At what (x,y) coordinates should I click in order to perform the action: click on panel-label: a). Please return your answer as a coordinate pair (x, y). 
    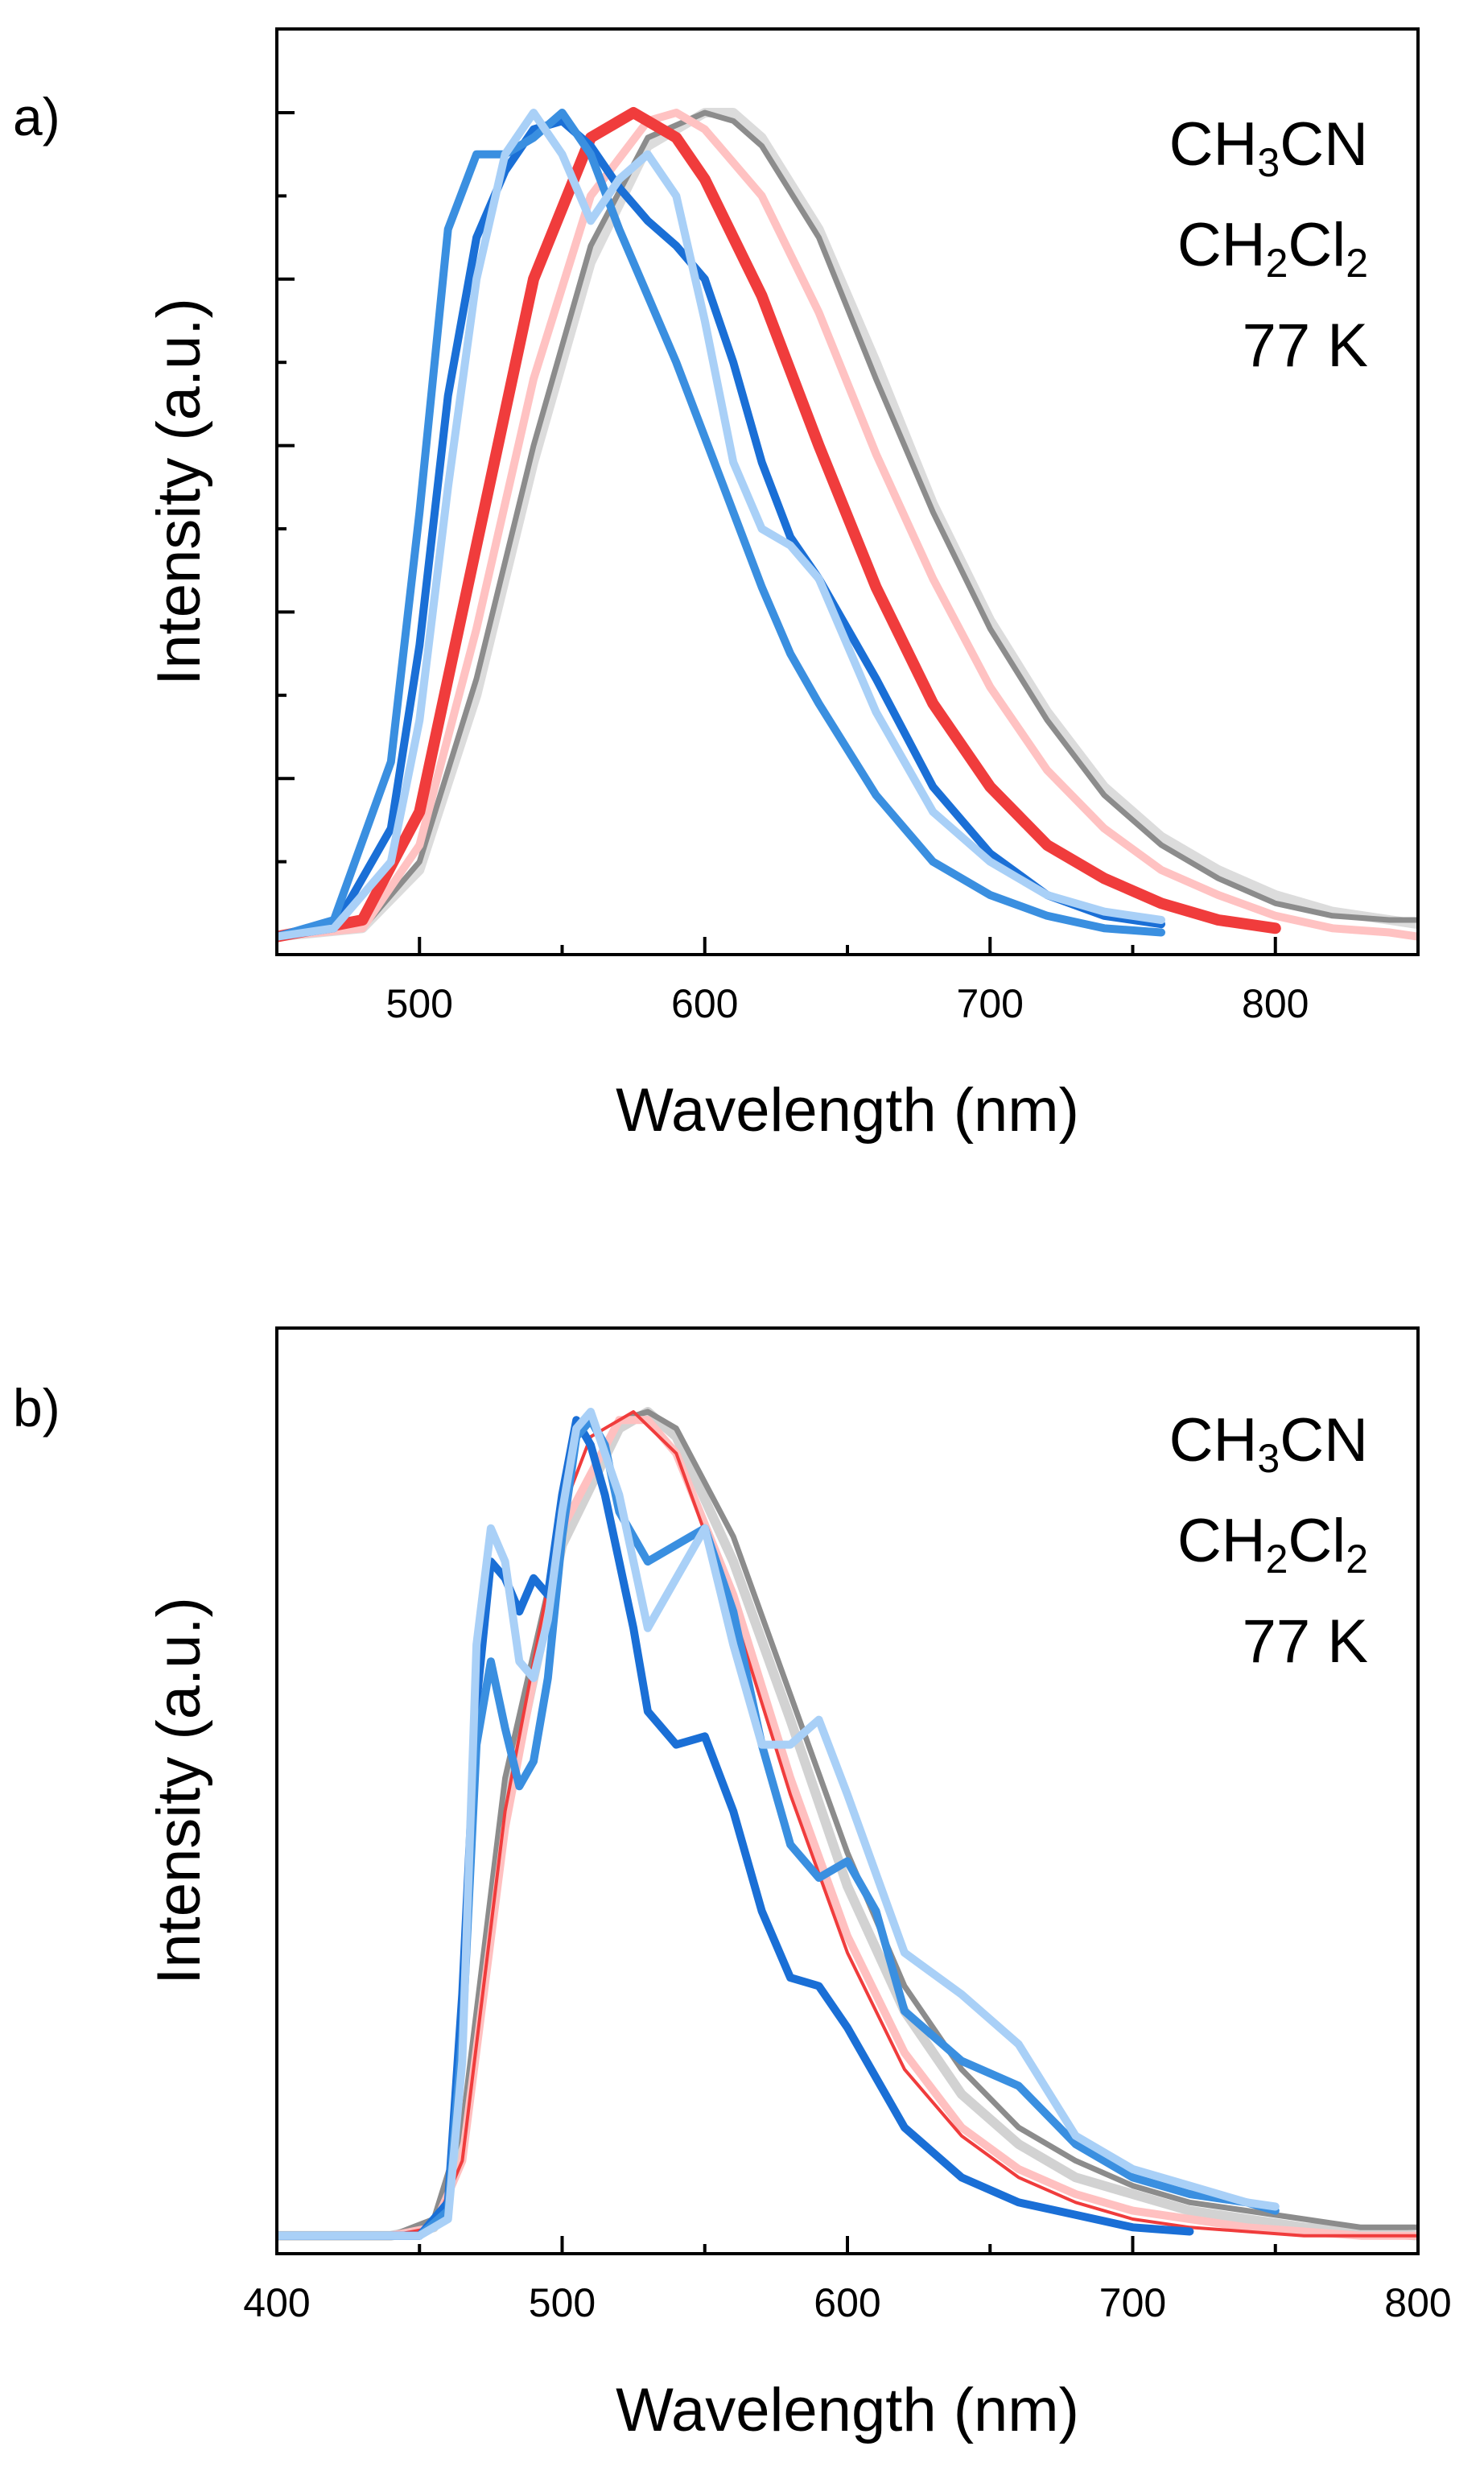
    Looking at the image, I should click on (36, 116).